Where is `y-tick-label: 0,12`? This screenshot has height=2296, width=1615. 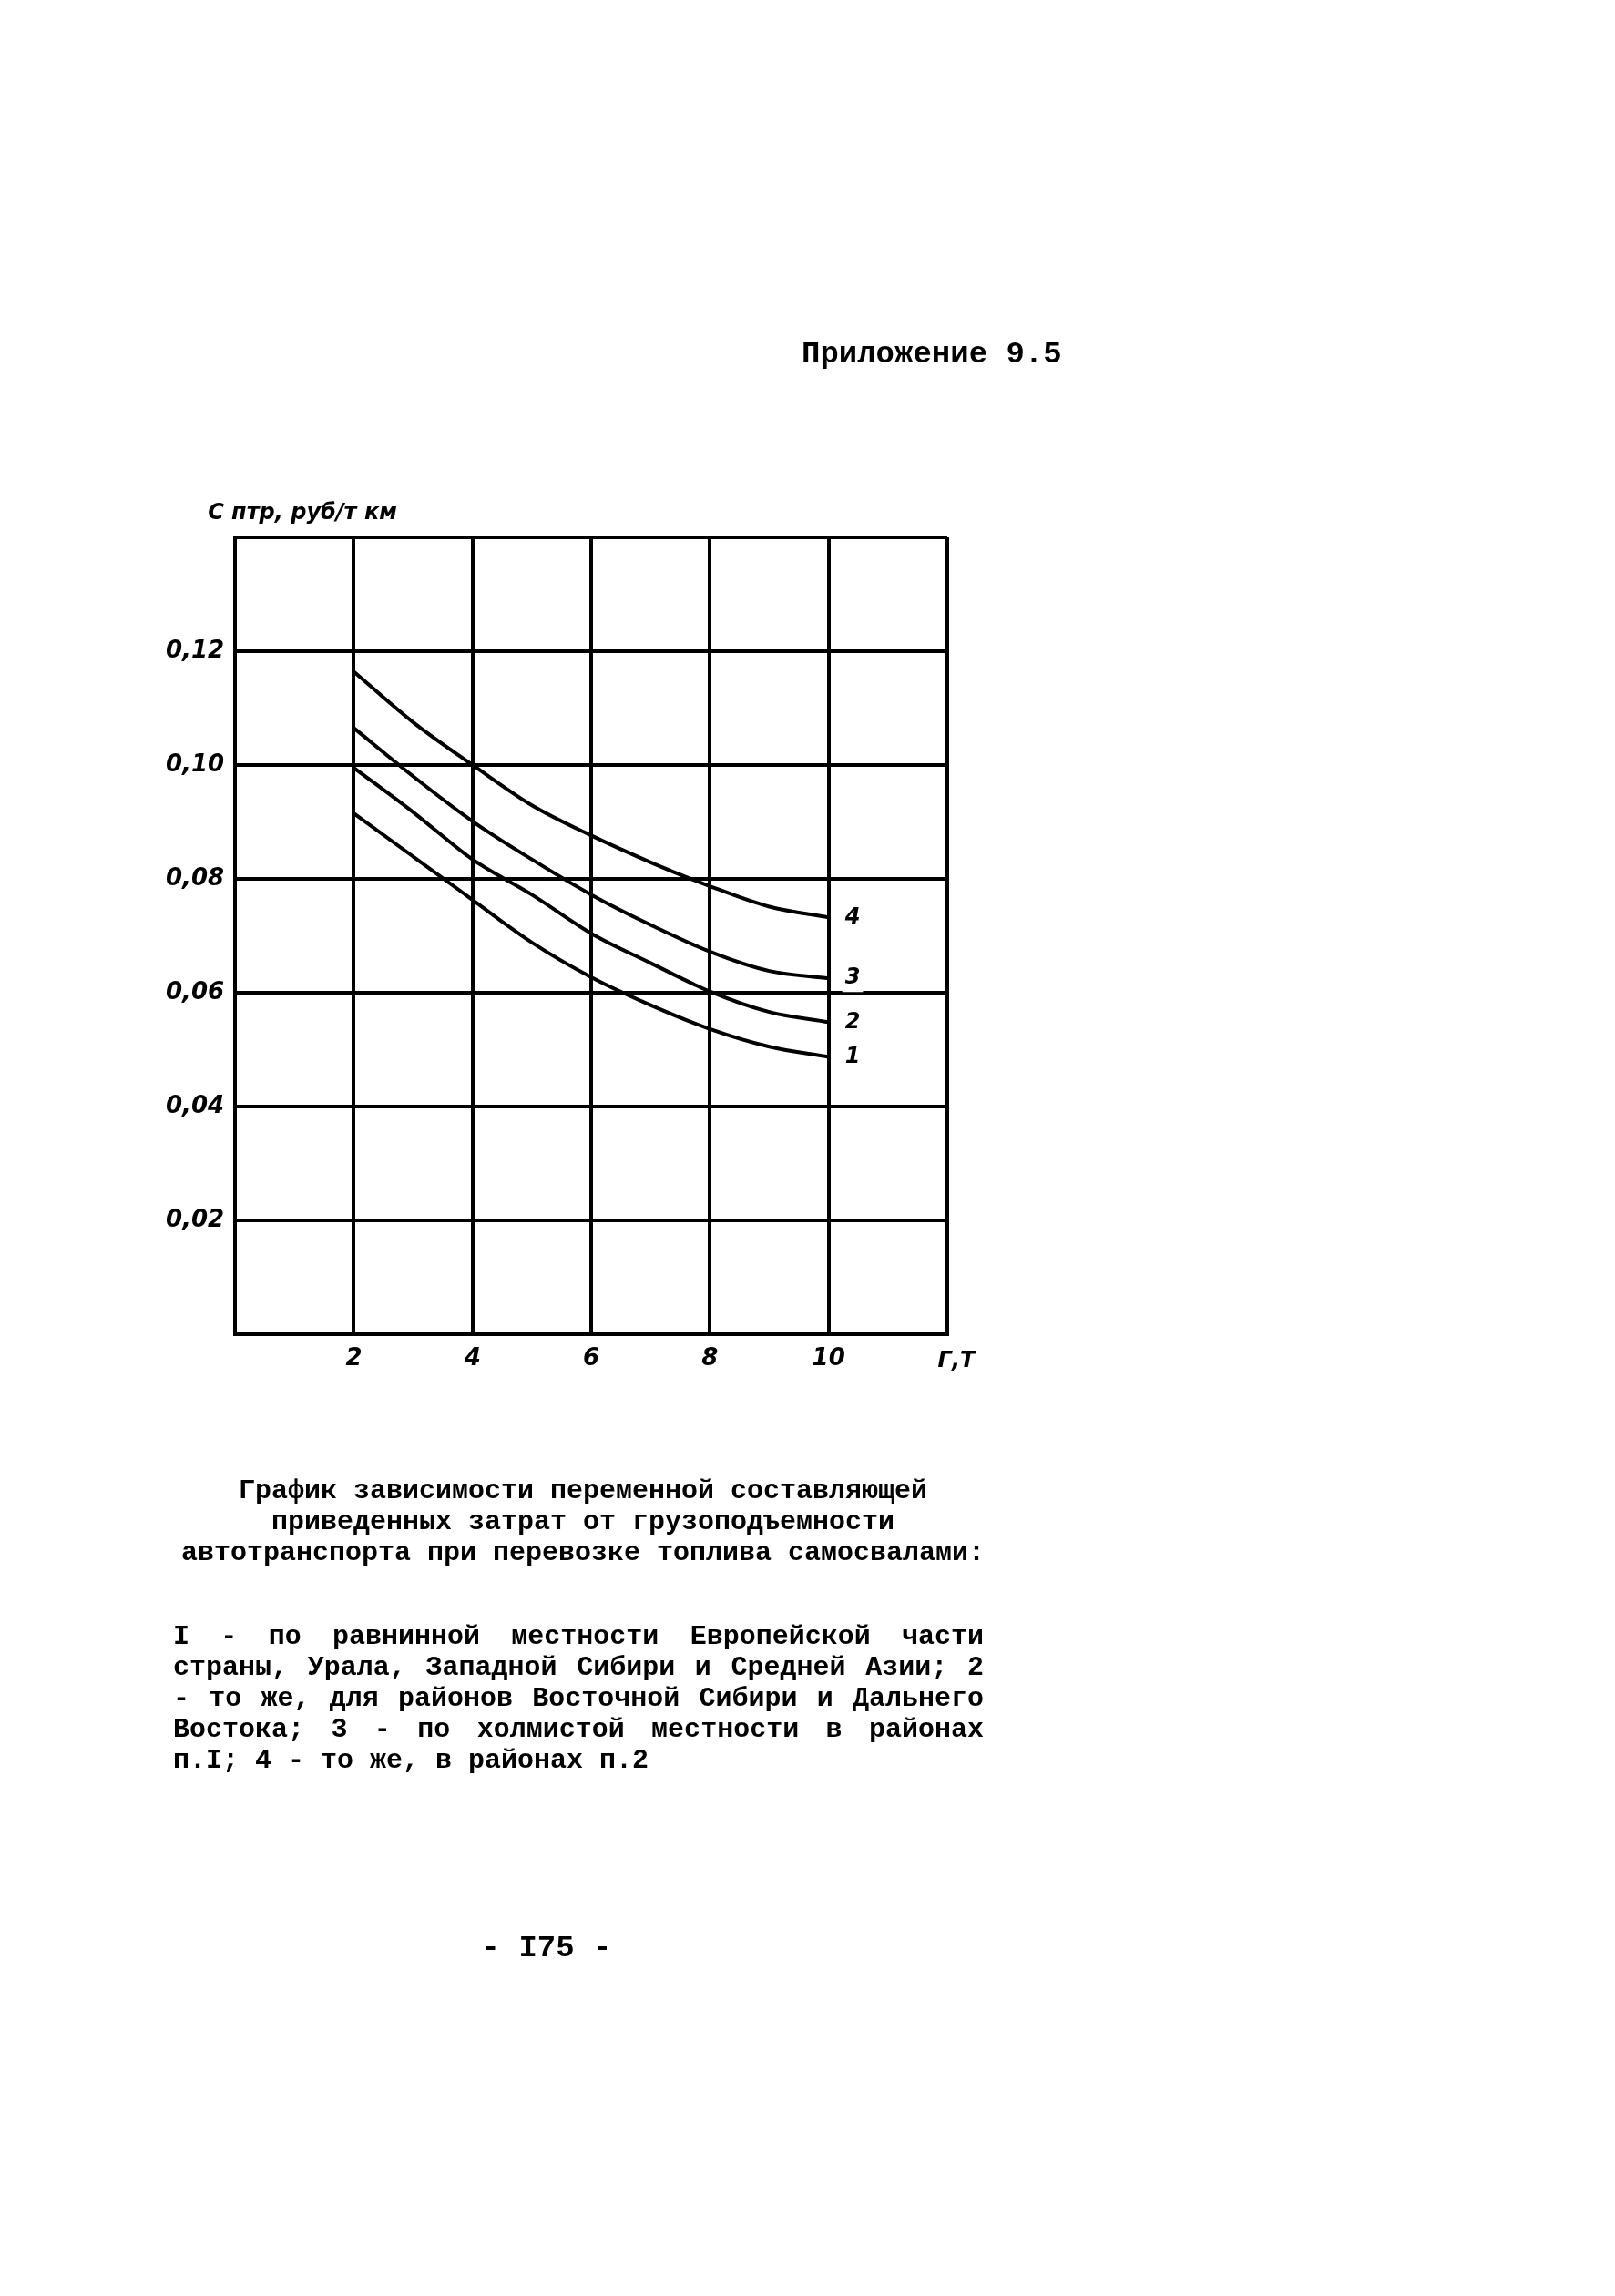 y-tick-label: 0,12 is located at coordinates (195, 649).